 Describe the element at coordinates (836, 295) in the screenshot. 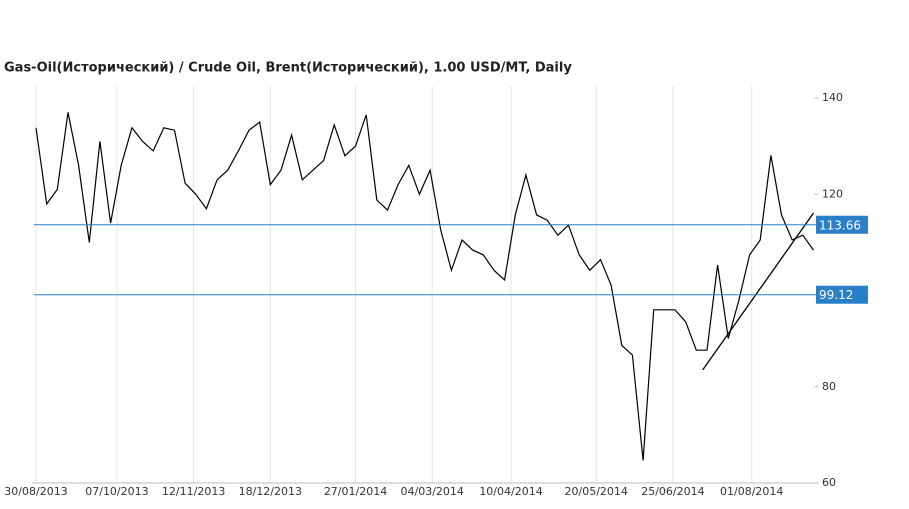

I see `level-label: 99.12` at that location.